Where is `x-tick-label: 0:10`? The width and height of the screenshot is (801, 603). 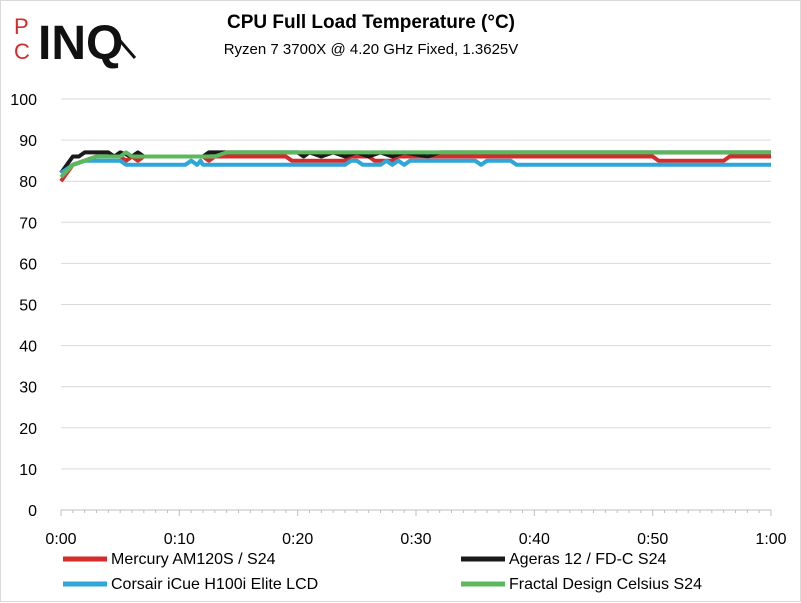
x-tick-label: 0:10 is located at coordinates (179, 539).